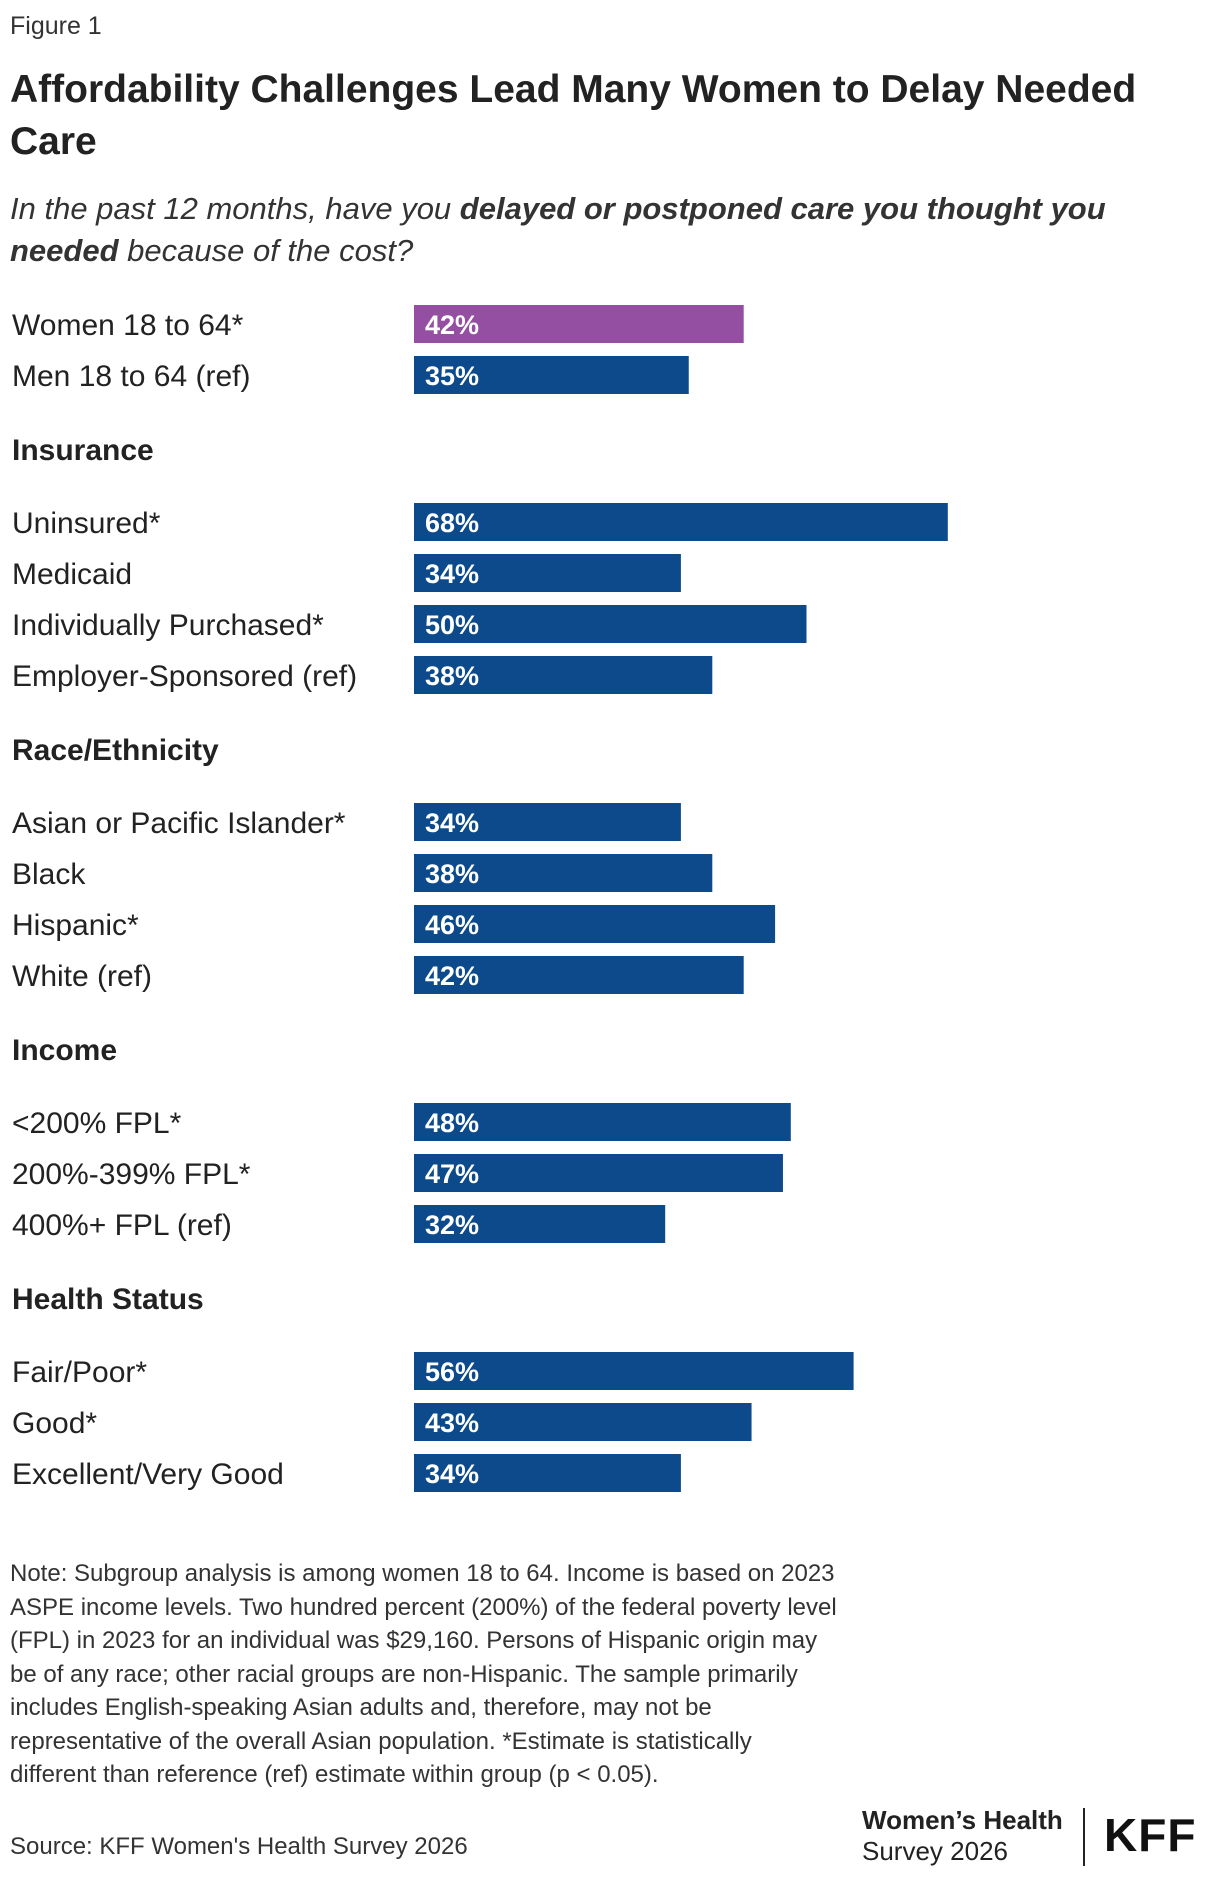 The width and height of the screenshot is (1220, 1892). I want to click on bar-value-label: 47%, so click(452, 1174).